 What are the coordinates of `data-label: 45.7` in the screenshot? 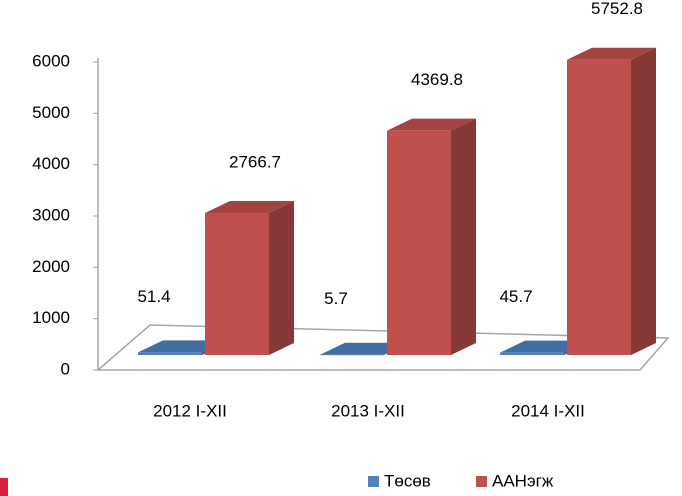 It's located at (515, 296).